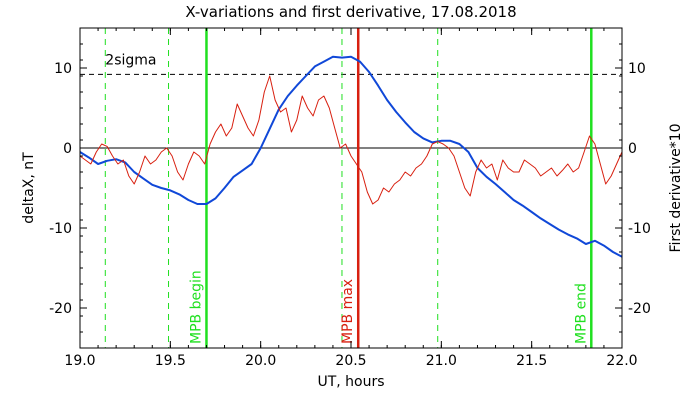 This screenshot has width=700, height=400. Describe the element at coordinates (676, 187) in the screenshot. I see `y-axis-label-right: First derivative*10` at that location.